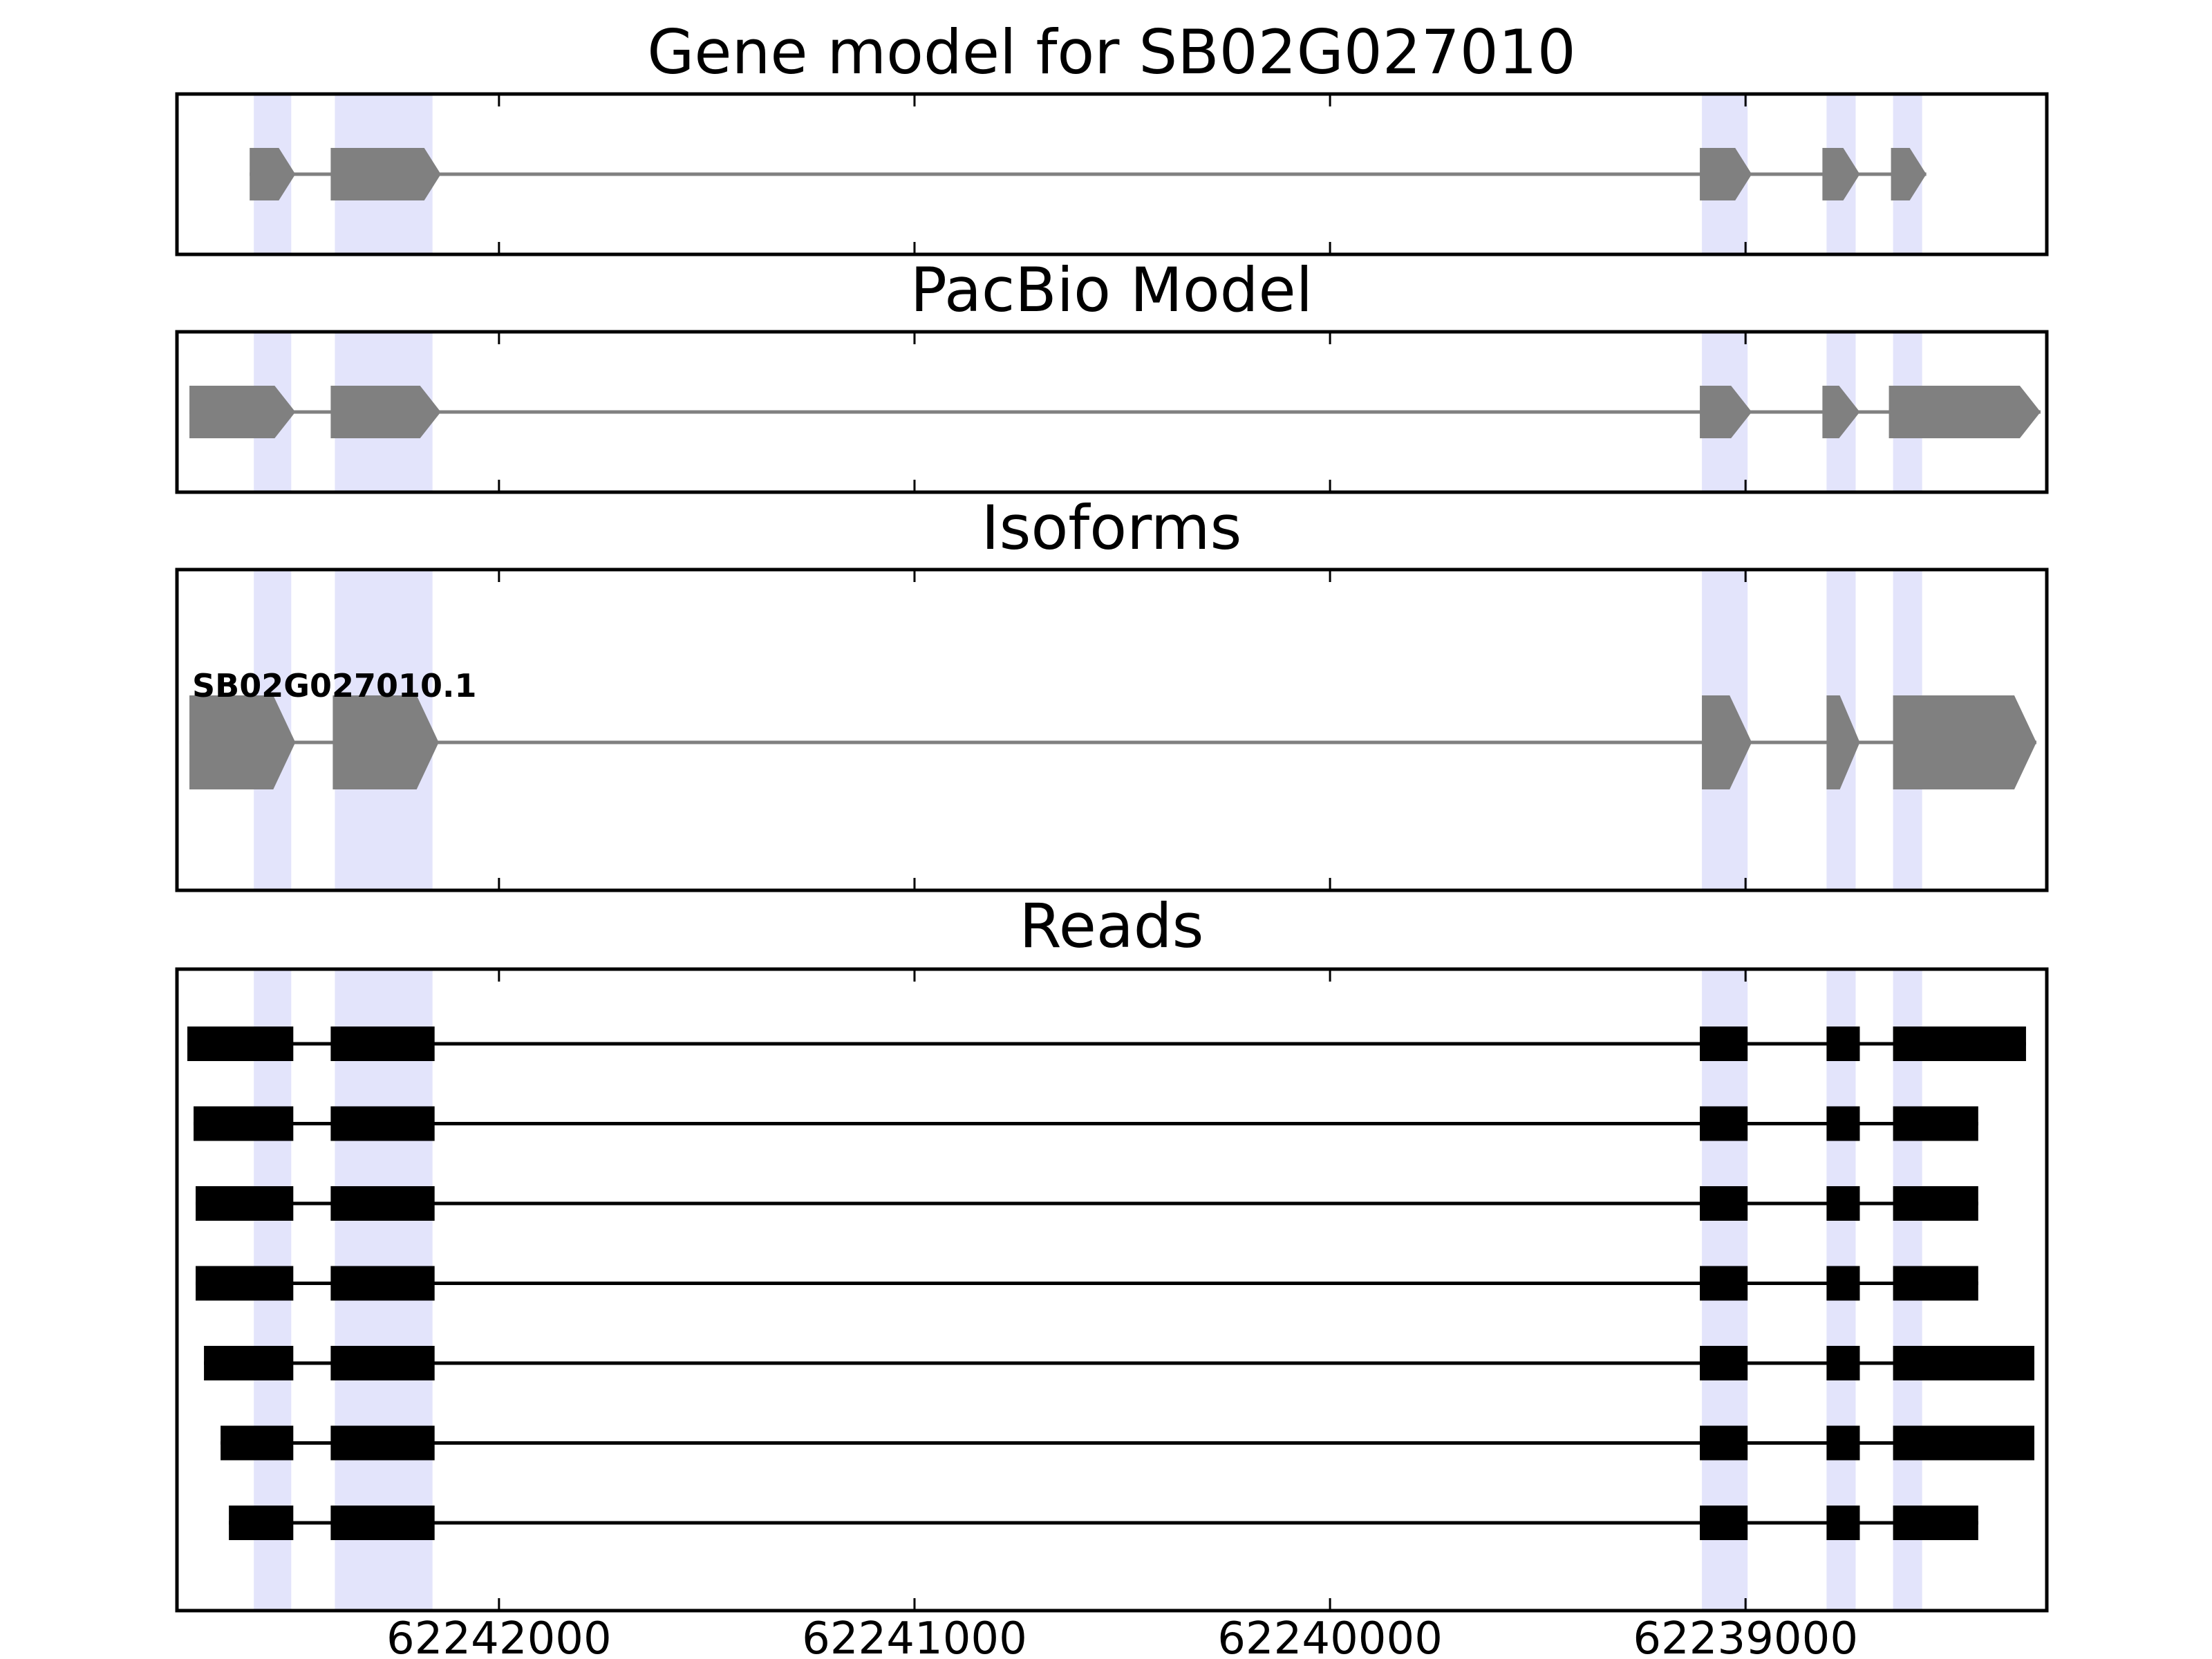 The width and height of the screenshot is (2212, 1659). Describe the element at coordinates (1115, 412) in the screenshot. I see `pacbio-model-features` at that location.